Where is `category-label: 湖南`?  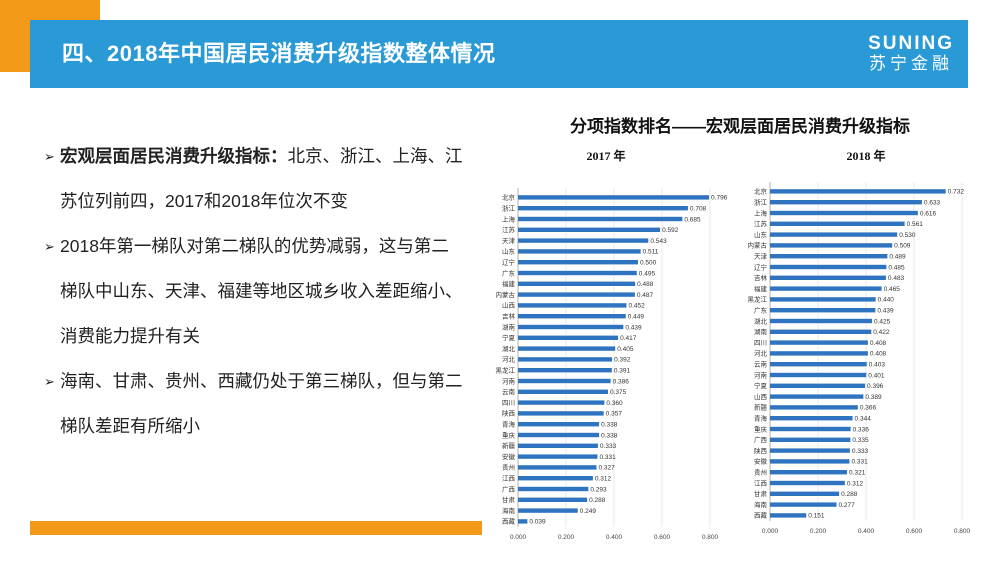
category-label: 湖南 is located at coordinates (761, 331).